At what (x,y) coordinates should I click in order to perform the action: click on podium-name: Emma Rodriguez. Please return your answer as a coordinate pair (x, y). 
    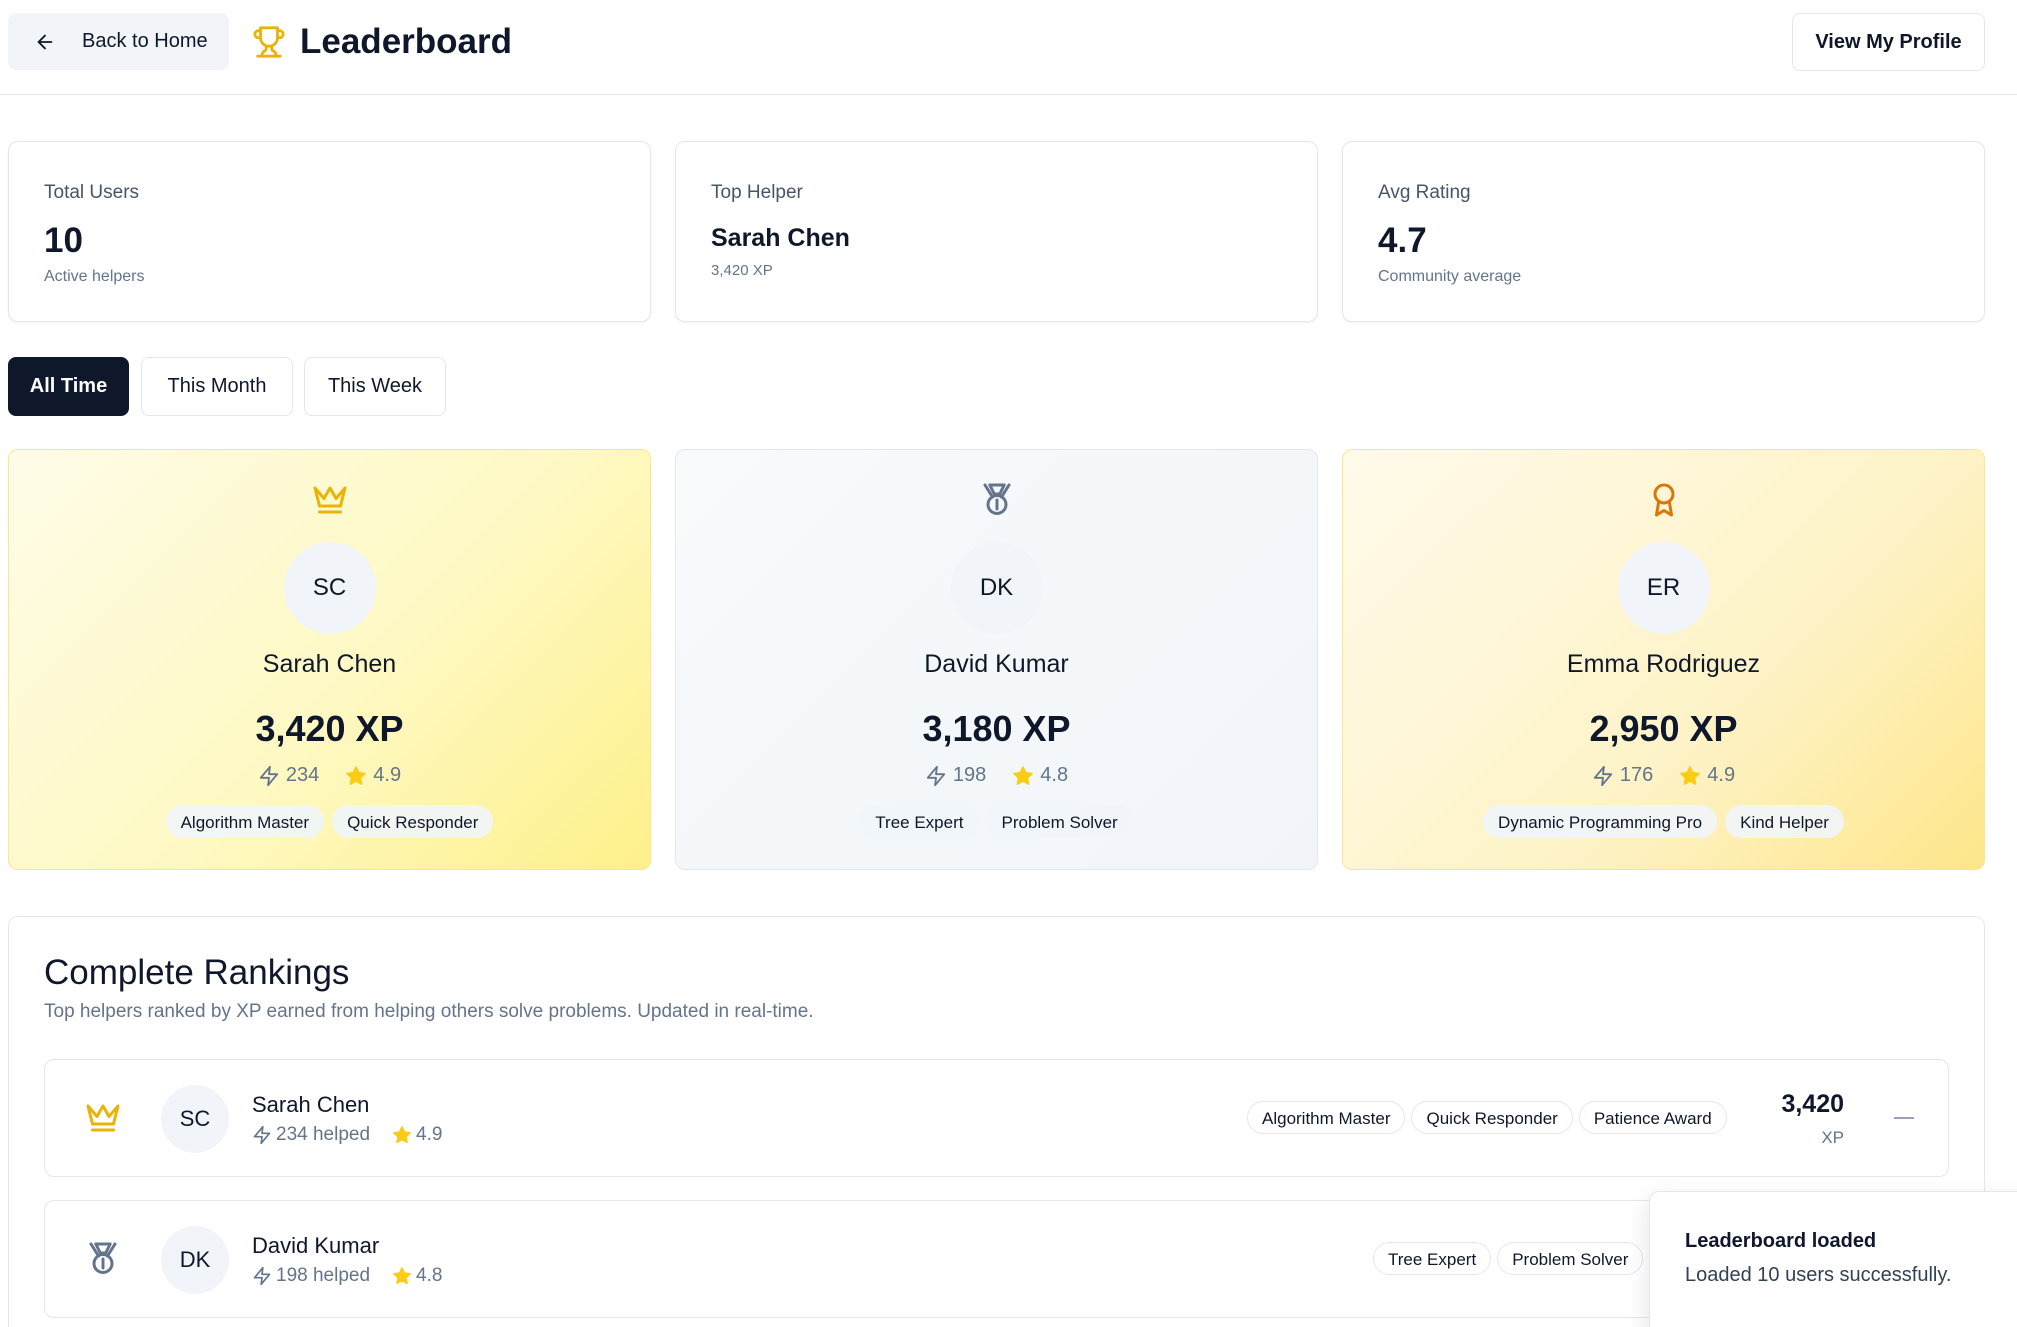
    Looking at the image, I should click on (1663, 664).